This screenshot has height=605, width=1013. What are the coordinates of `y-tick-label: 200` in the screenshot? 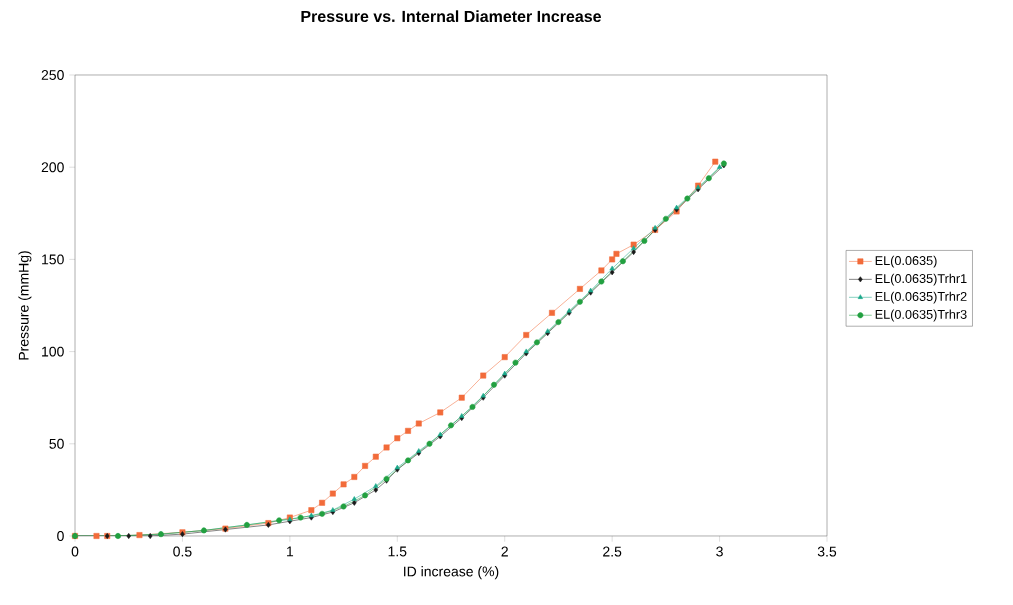 It's located at (52, 167).